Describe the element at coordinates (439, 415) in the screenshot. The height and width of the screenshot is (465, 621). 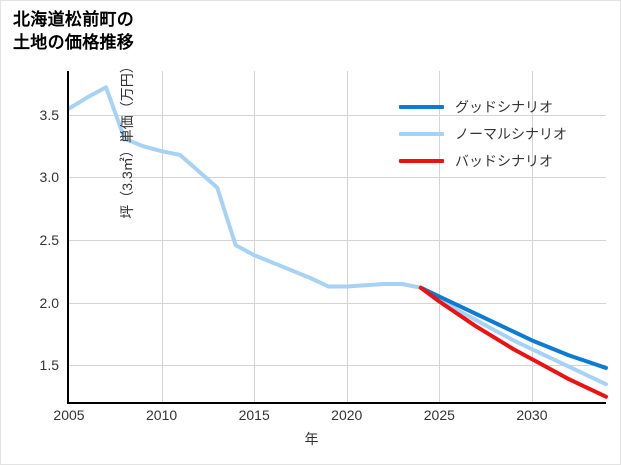
I see `x-tick-label: 2025` at that location.